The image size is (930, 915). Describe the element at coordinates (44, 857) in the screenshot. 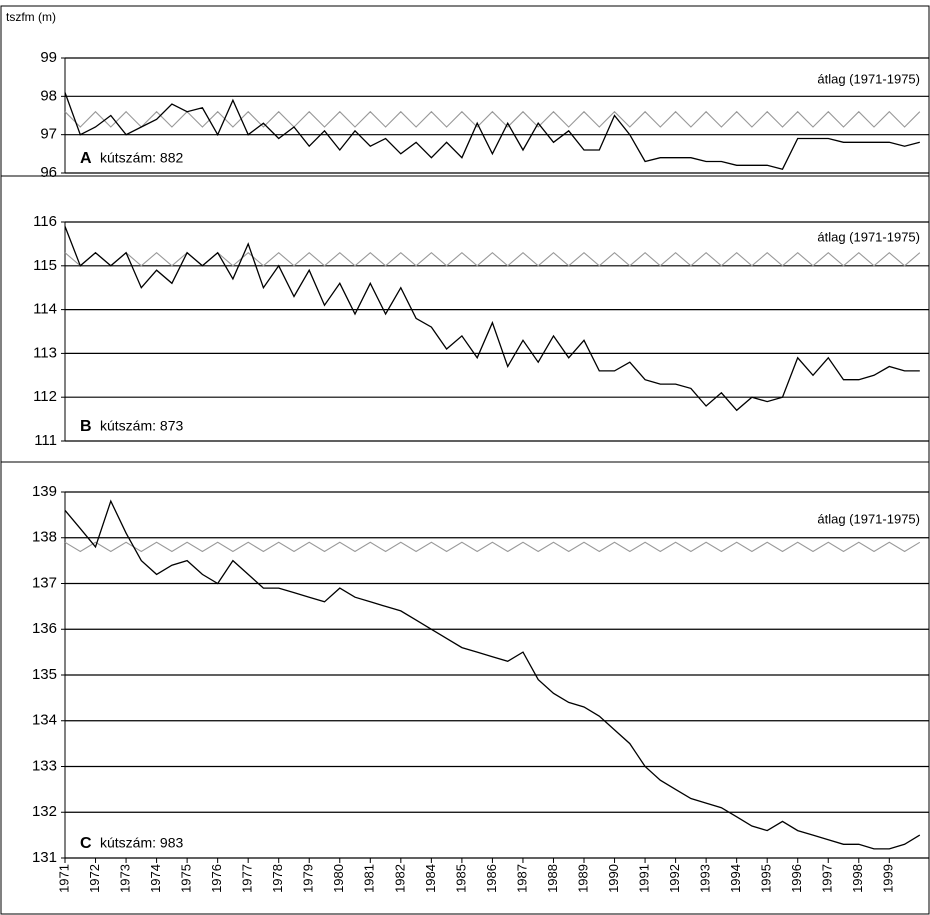

I see `y-tick-label: 131` at that location.